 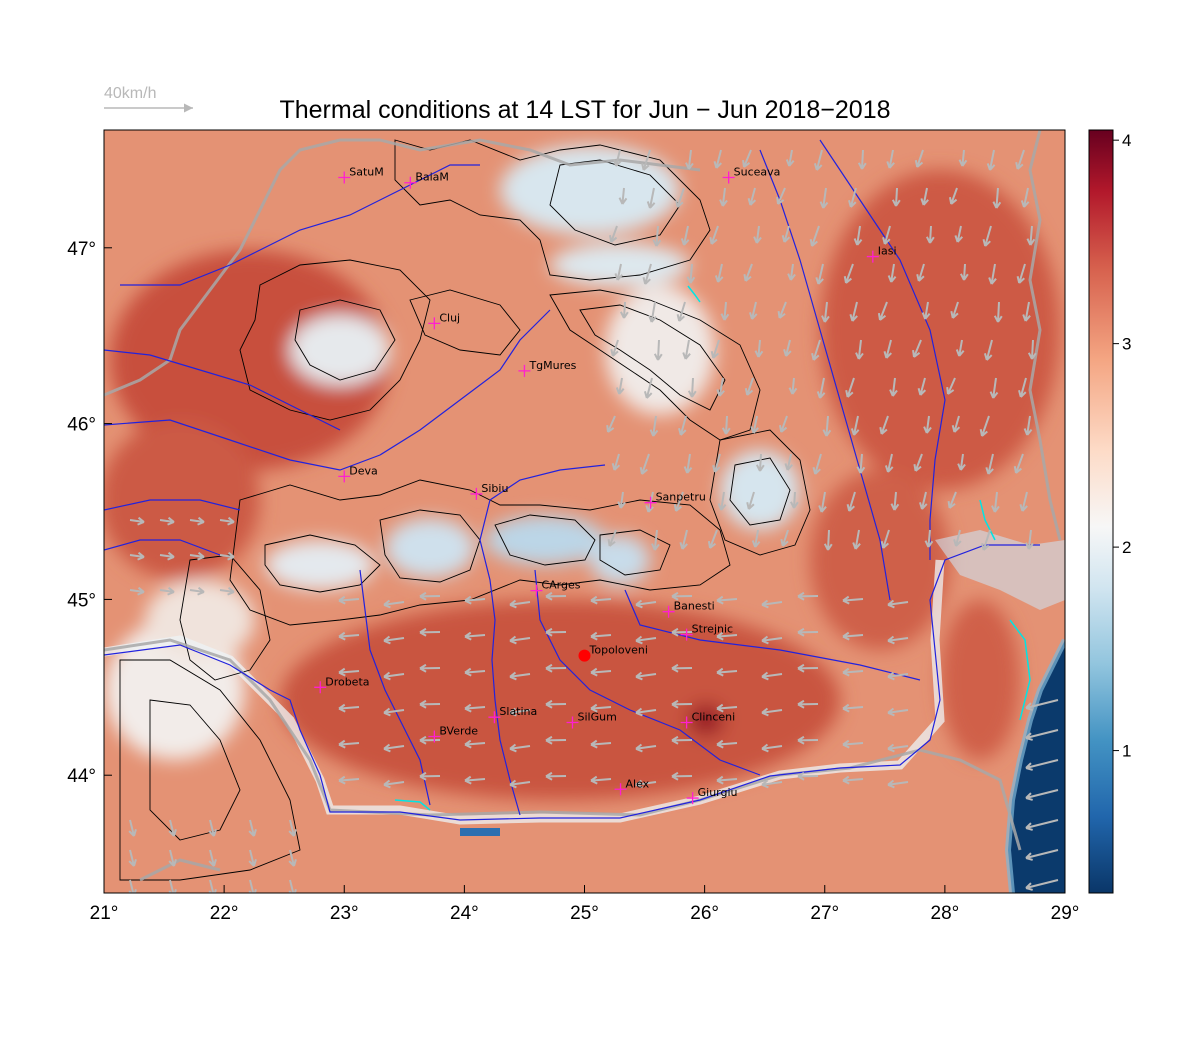 I want to click on city-label: TgMures, so click(x=552, y=365).